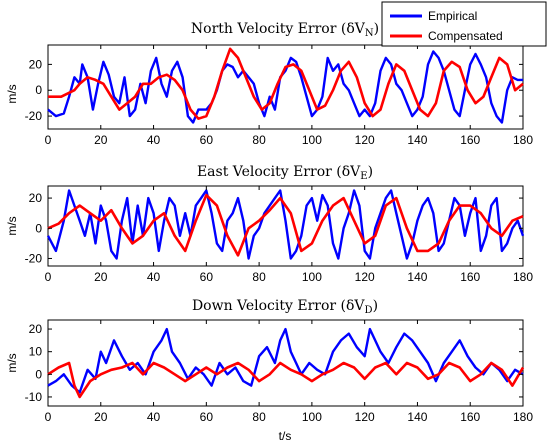  Describe the element at coordinates (417, 277) in the screenshot. I see `east-xtick-label: 140` at that location.